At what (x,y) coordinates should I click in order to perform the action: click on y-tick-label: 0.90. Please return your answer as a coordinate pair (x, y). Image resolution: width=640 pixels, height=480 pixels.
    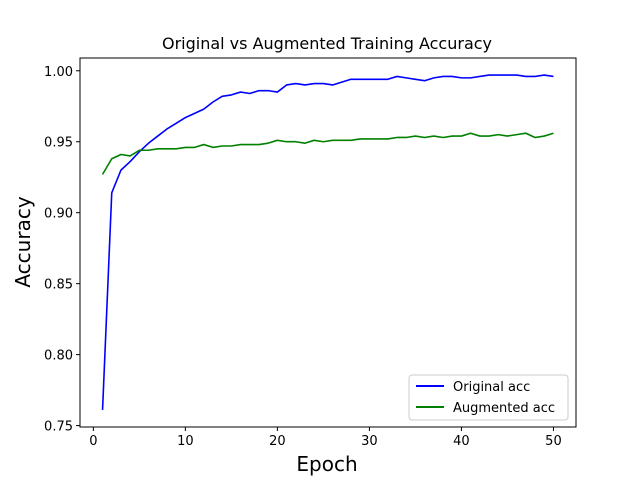
    Looking at the image, I should click on (58, 214).